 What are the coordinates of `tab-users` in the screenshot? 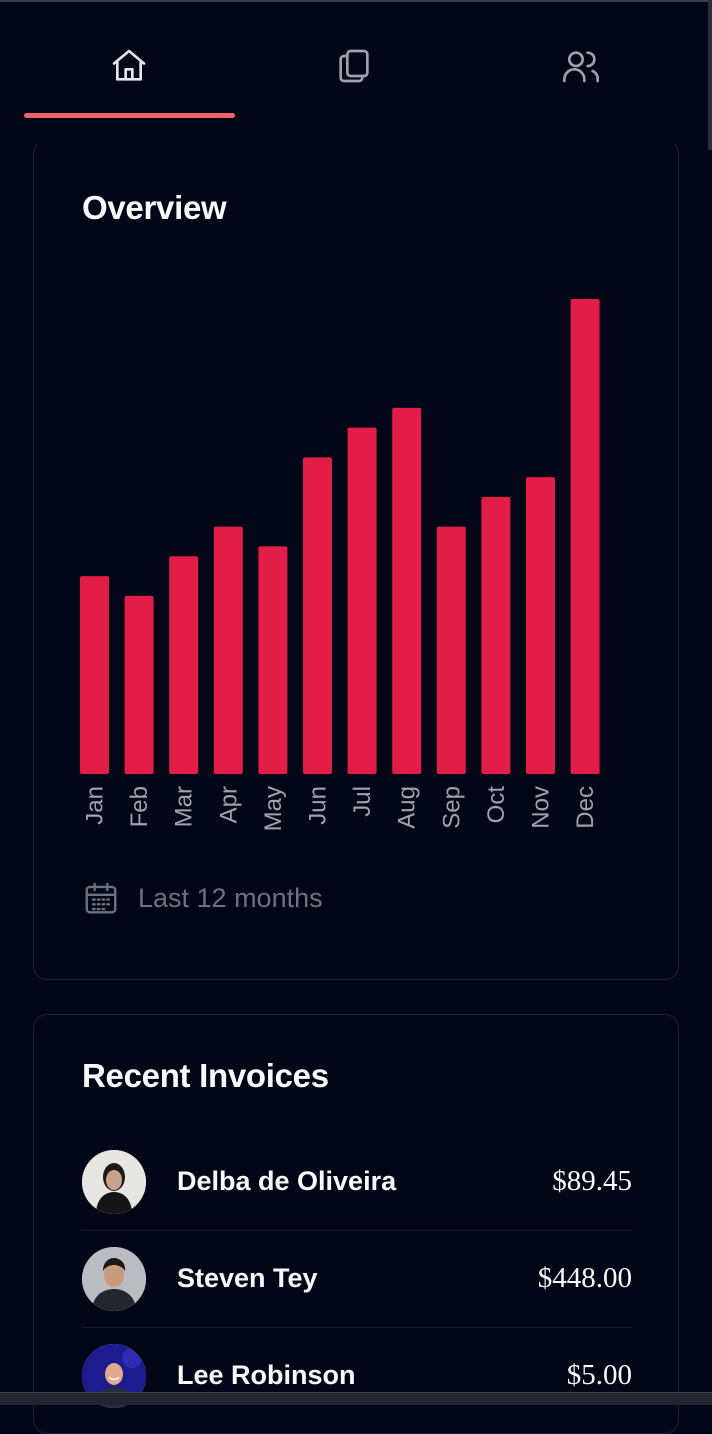 It's located at (581, 70).